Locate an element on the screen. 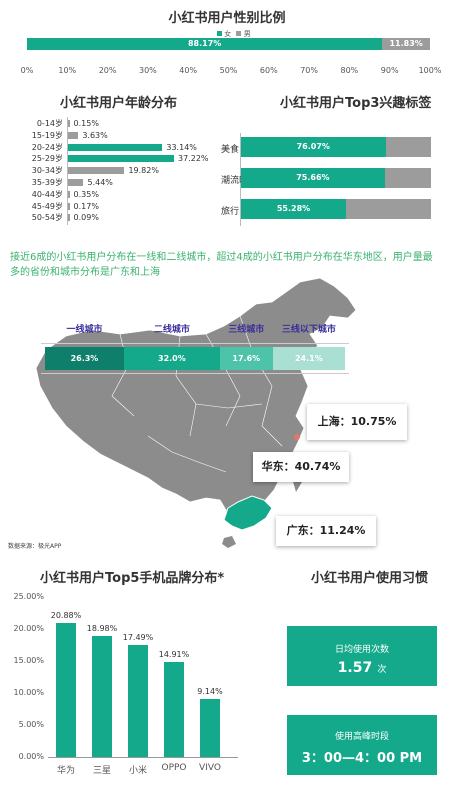  legend-female-label: 女 is located at coordinates (228, 34).